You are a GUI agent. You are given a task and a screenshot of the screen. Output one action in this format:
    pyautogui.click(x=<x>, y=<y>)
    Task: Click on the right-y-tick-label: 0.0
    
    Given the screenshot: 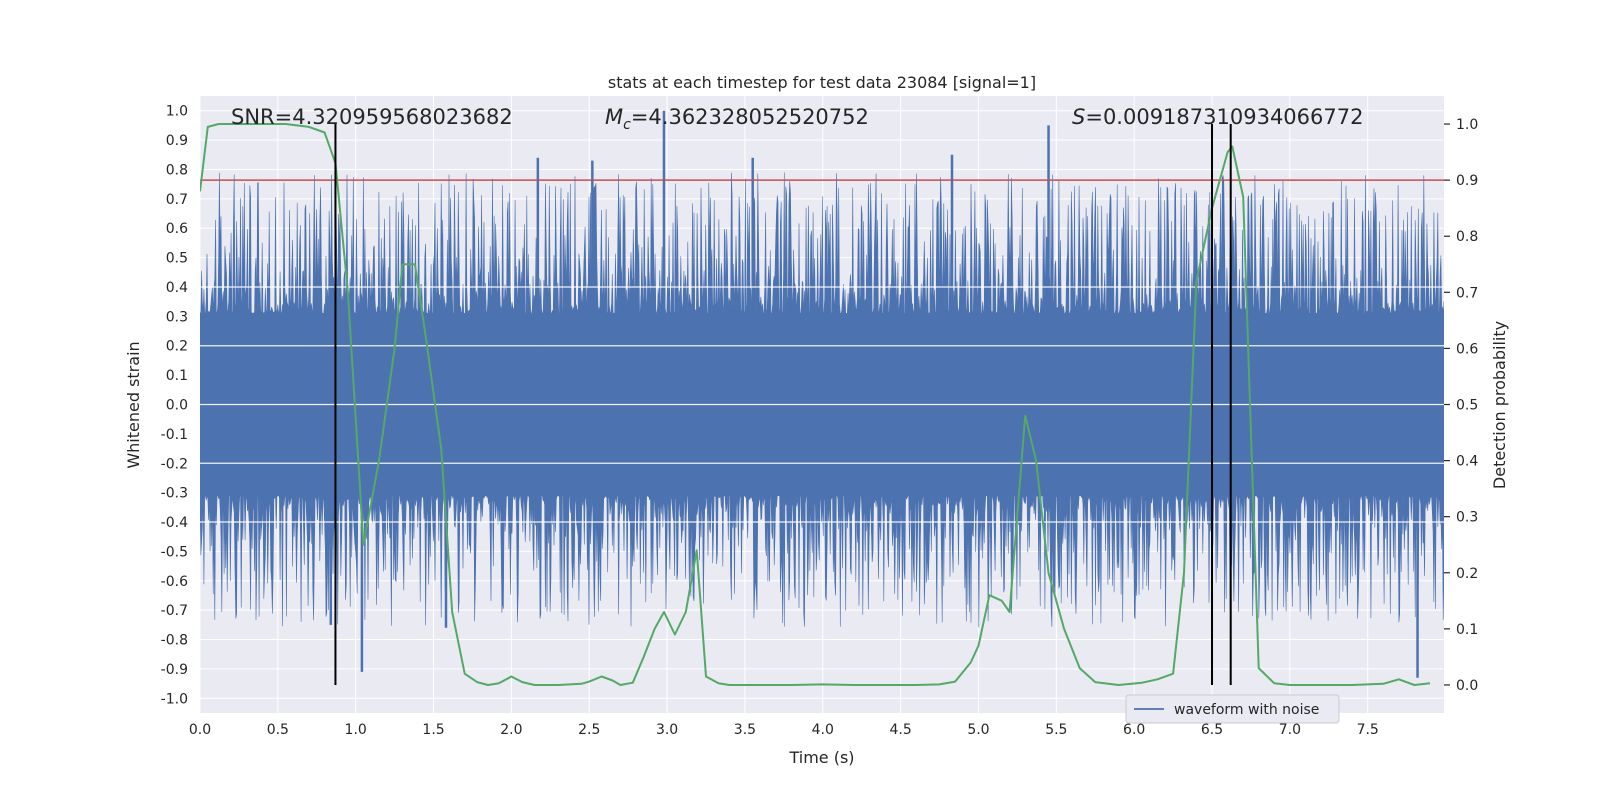 What is the action you would take?
    pyautogui.click(x=1467, y=686)
    